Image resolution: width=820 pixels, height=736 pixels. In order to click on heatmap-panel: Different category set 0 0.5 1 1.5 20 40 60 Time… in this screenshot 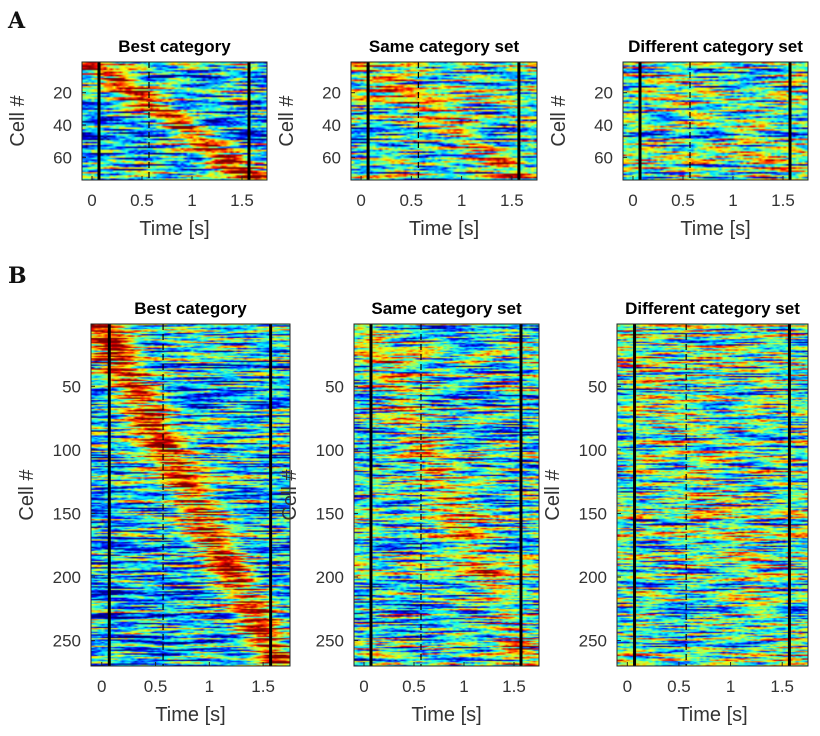, I will do `click(678, 138)`.